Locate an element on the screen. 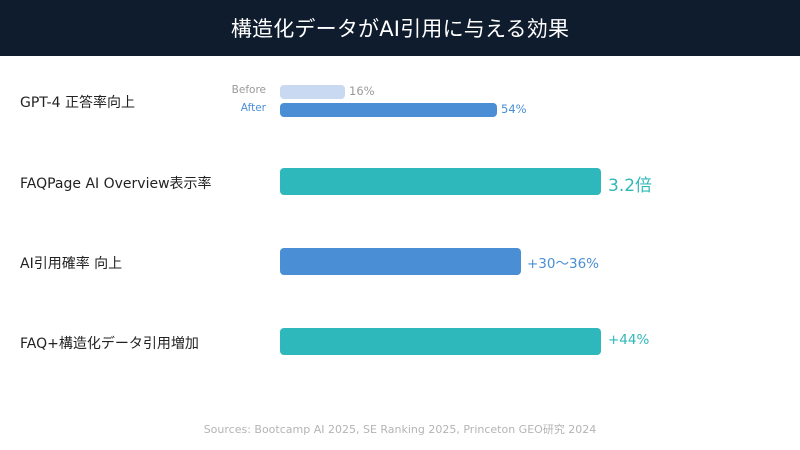 The width and height of the screenshot is (800, 450). row-label-ai-citation: AI引用確率 向上 is located at coordinates (71, 264).